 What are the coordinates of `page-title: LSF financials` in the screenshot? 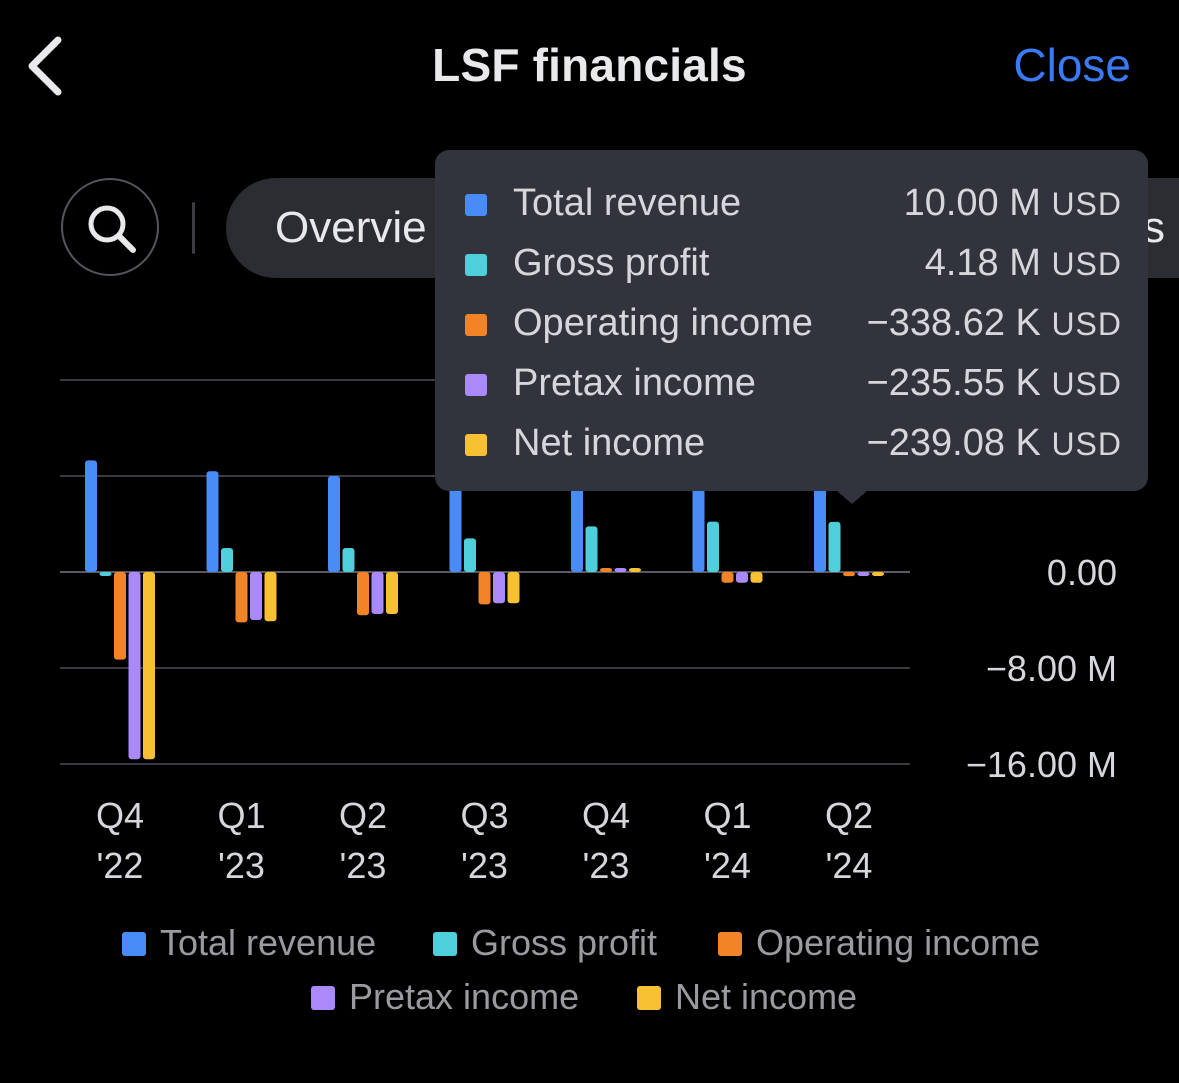 It's located at (589, 65).